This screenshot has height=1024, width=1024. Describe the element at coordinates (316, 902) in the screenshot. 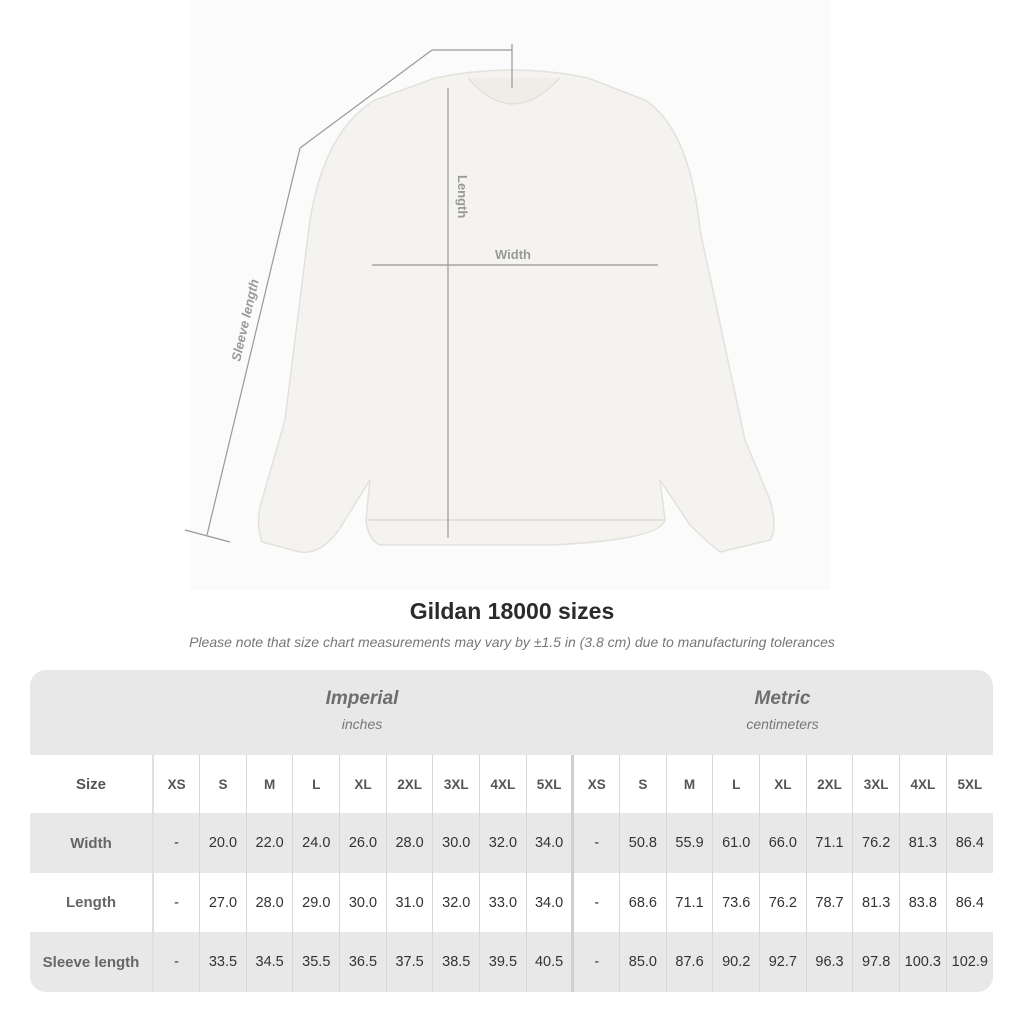

I see `table-cell: 29.0` at that location.